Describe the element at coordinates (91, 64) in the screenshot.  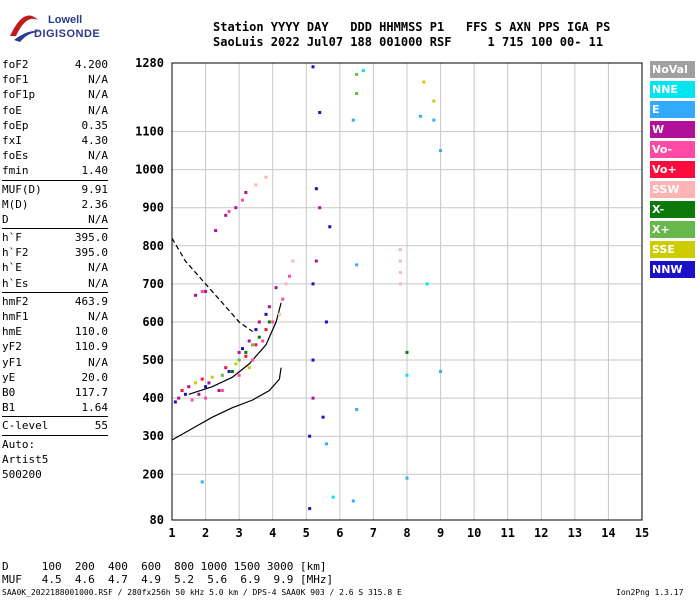
I see `param-value: 4.200` at that location.